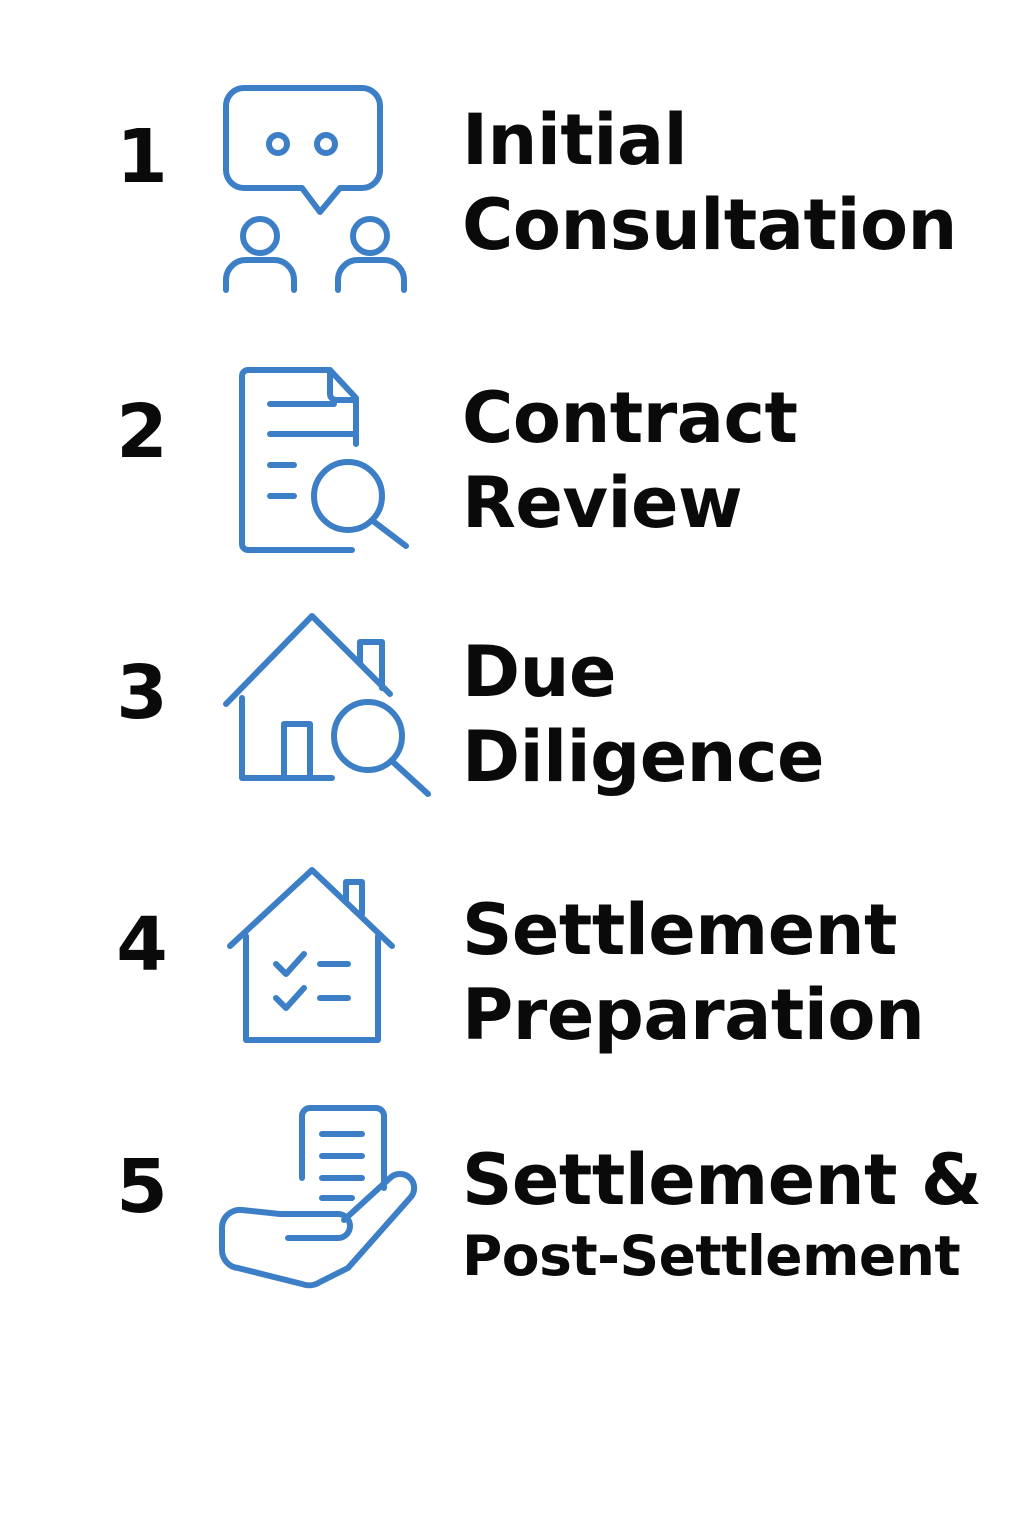 The height and width of the screenshot is (1536, 1024). I want to click on step-number: 4, so click(142, 945).